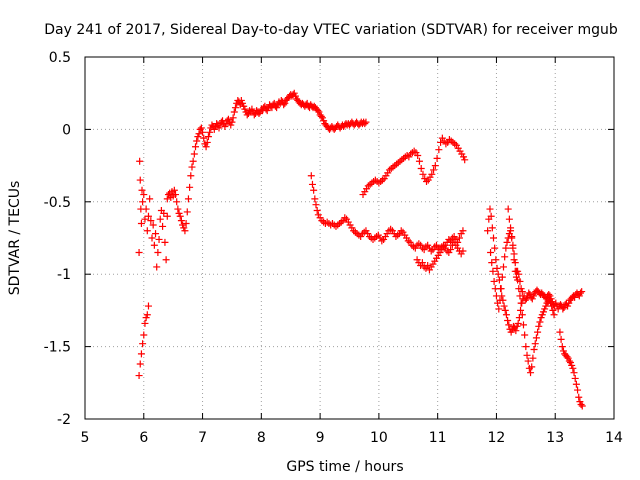  I want to click on x-tick-label: 7, so click(202, 438).